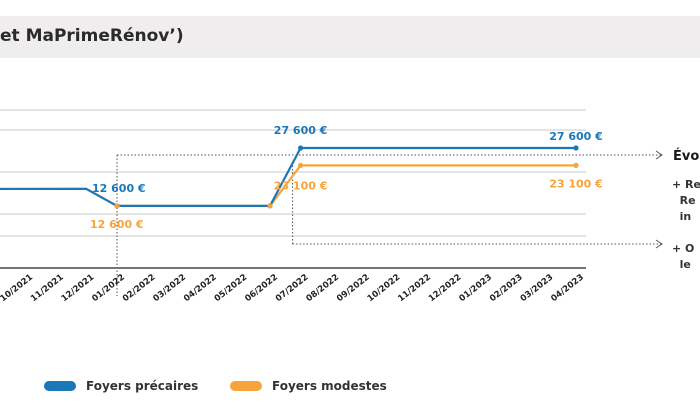 This screenshot has width=700, height=415. Describe the element at coordinates (686, 156) in the screenshot. I see `side-panel-title: Évo` at that location.